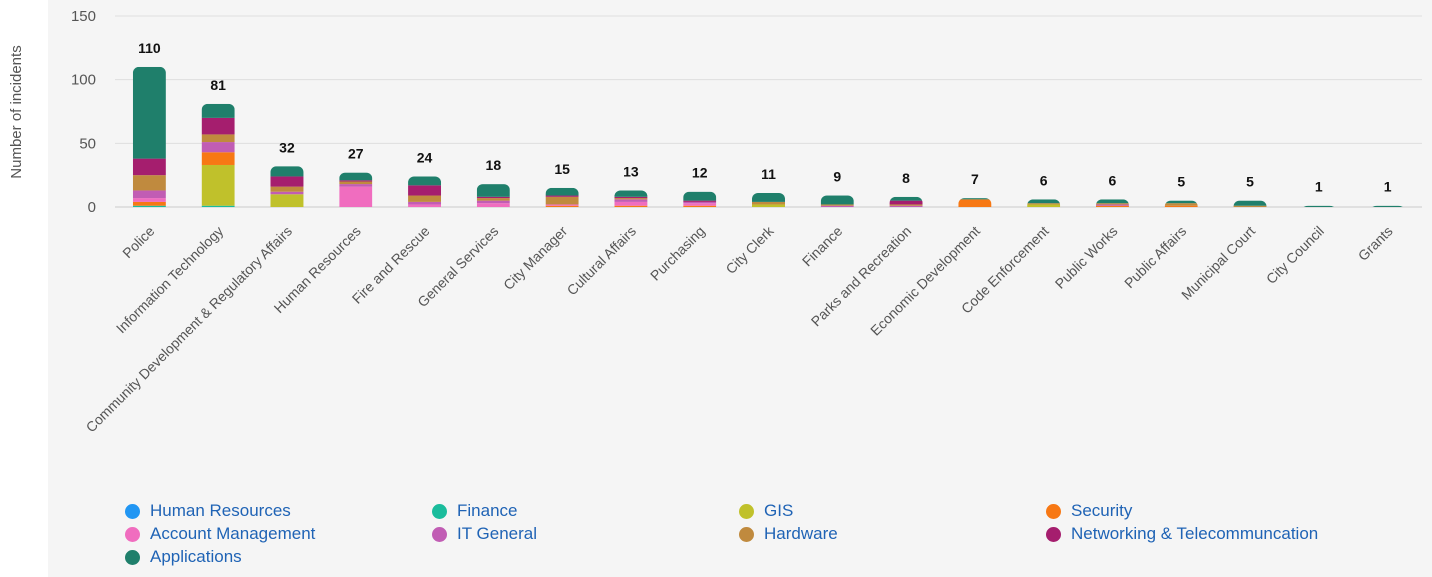 Image resolution: width=1432 pixels, height=577 pixels. Describe the element at coordinates (892, 511) in the screenshot. I see `legend-item: GIS` at that location.